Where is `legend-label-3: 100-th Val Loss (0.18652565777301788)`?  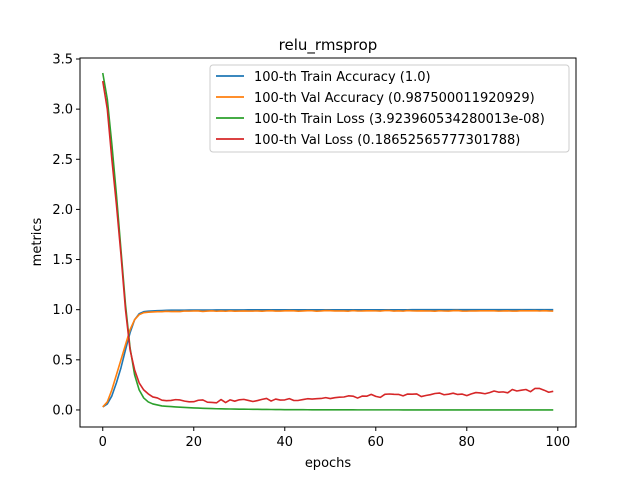
legend-label-3: 100-th Val Loss (0.18652565777301788) is located at coordinates (387, 140).